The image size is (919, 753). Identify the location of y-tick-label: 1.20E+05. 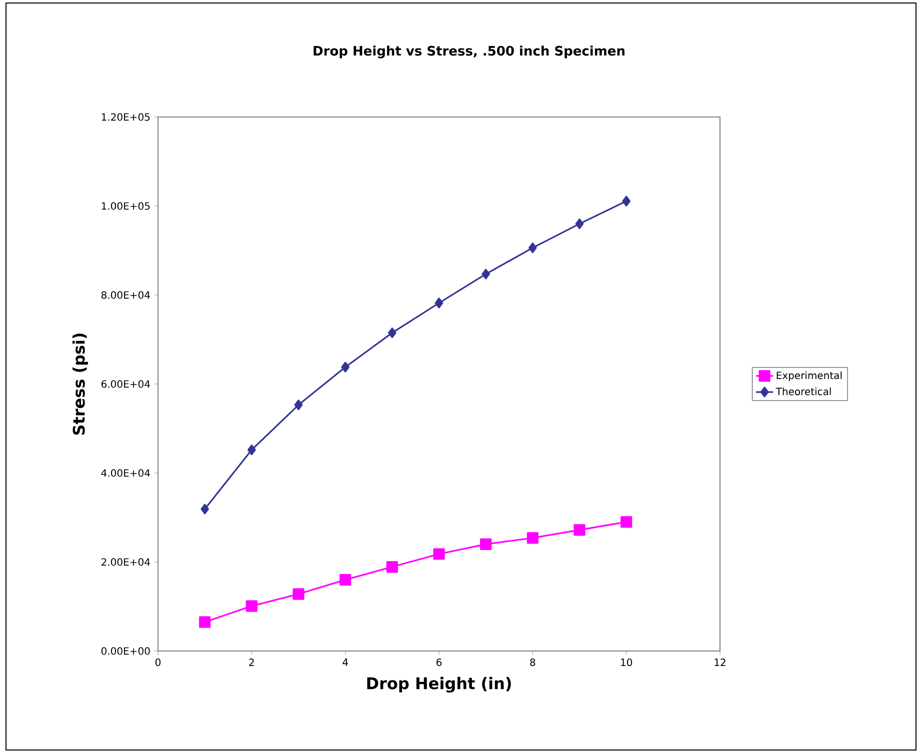
(126, 117).